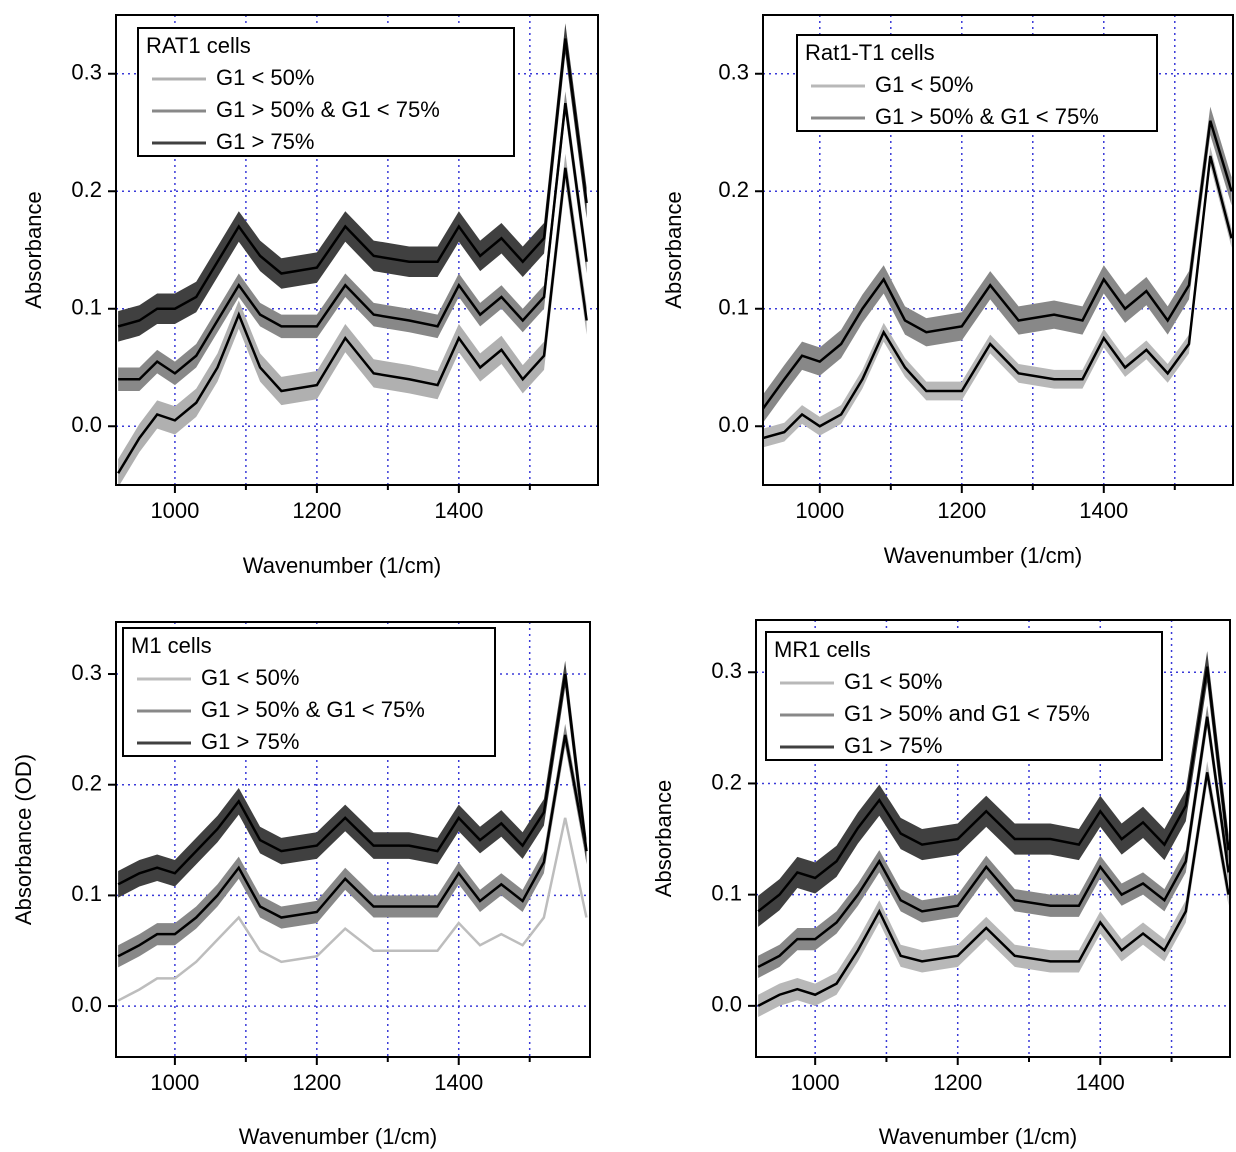 The width and height of the screenshot is (1236, 1152). Describe the element at coordinates (171, 645) in the screenshot. I see `legend-title: M1 cells` at that location.